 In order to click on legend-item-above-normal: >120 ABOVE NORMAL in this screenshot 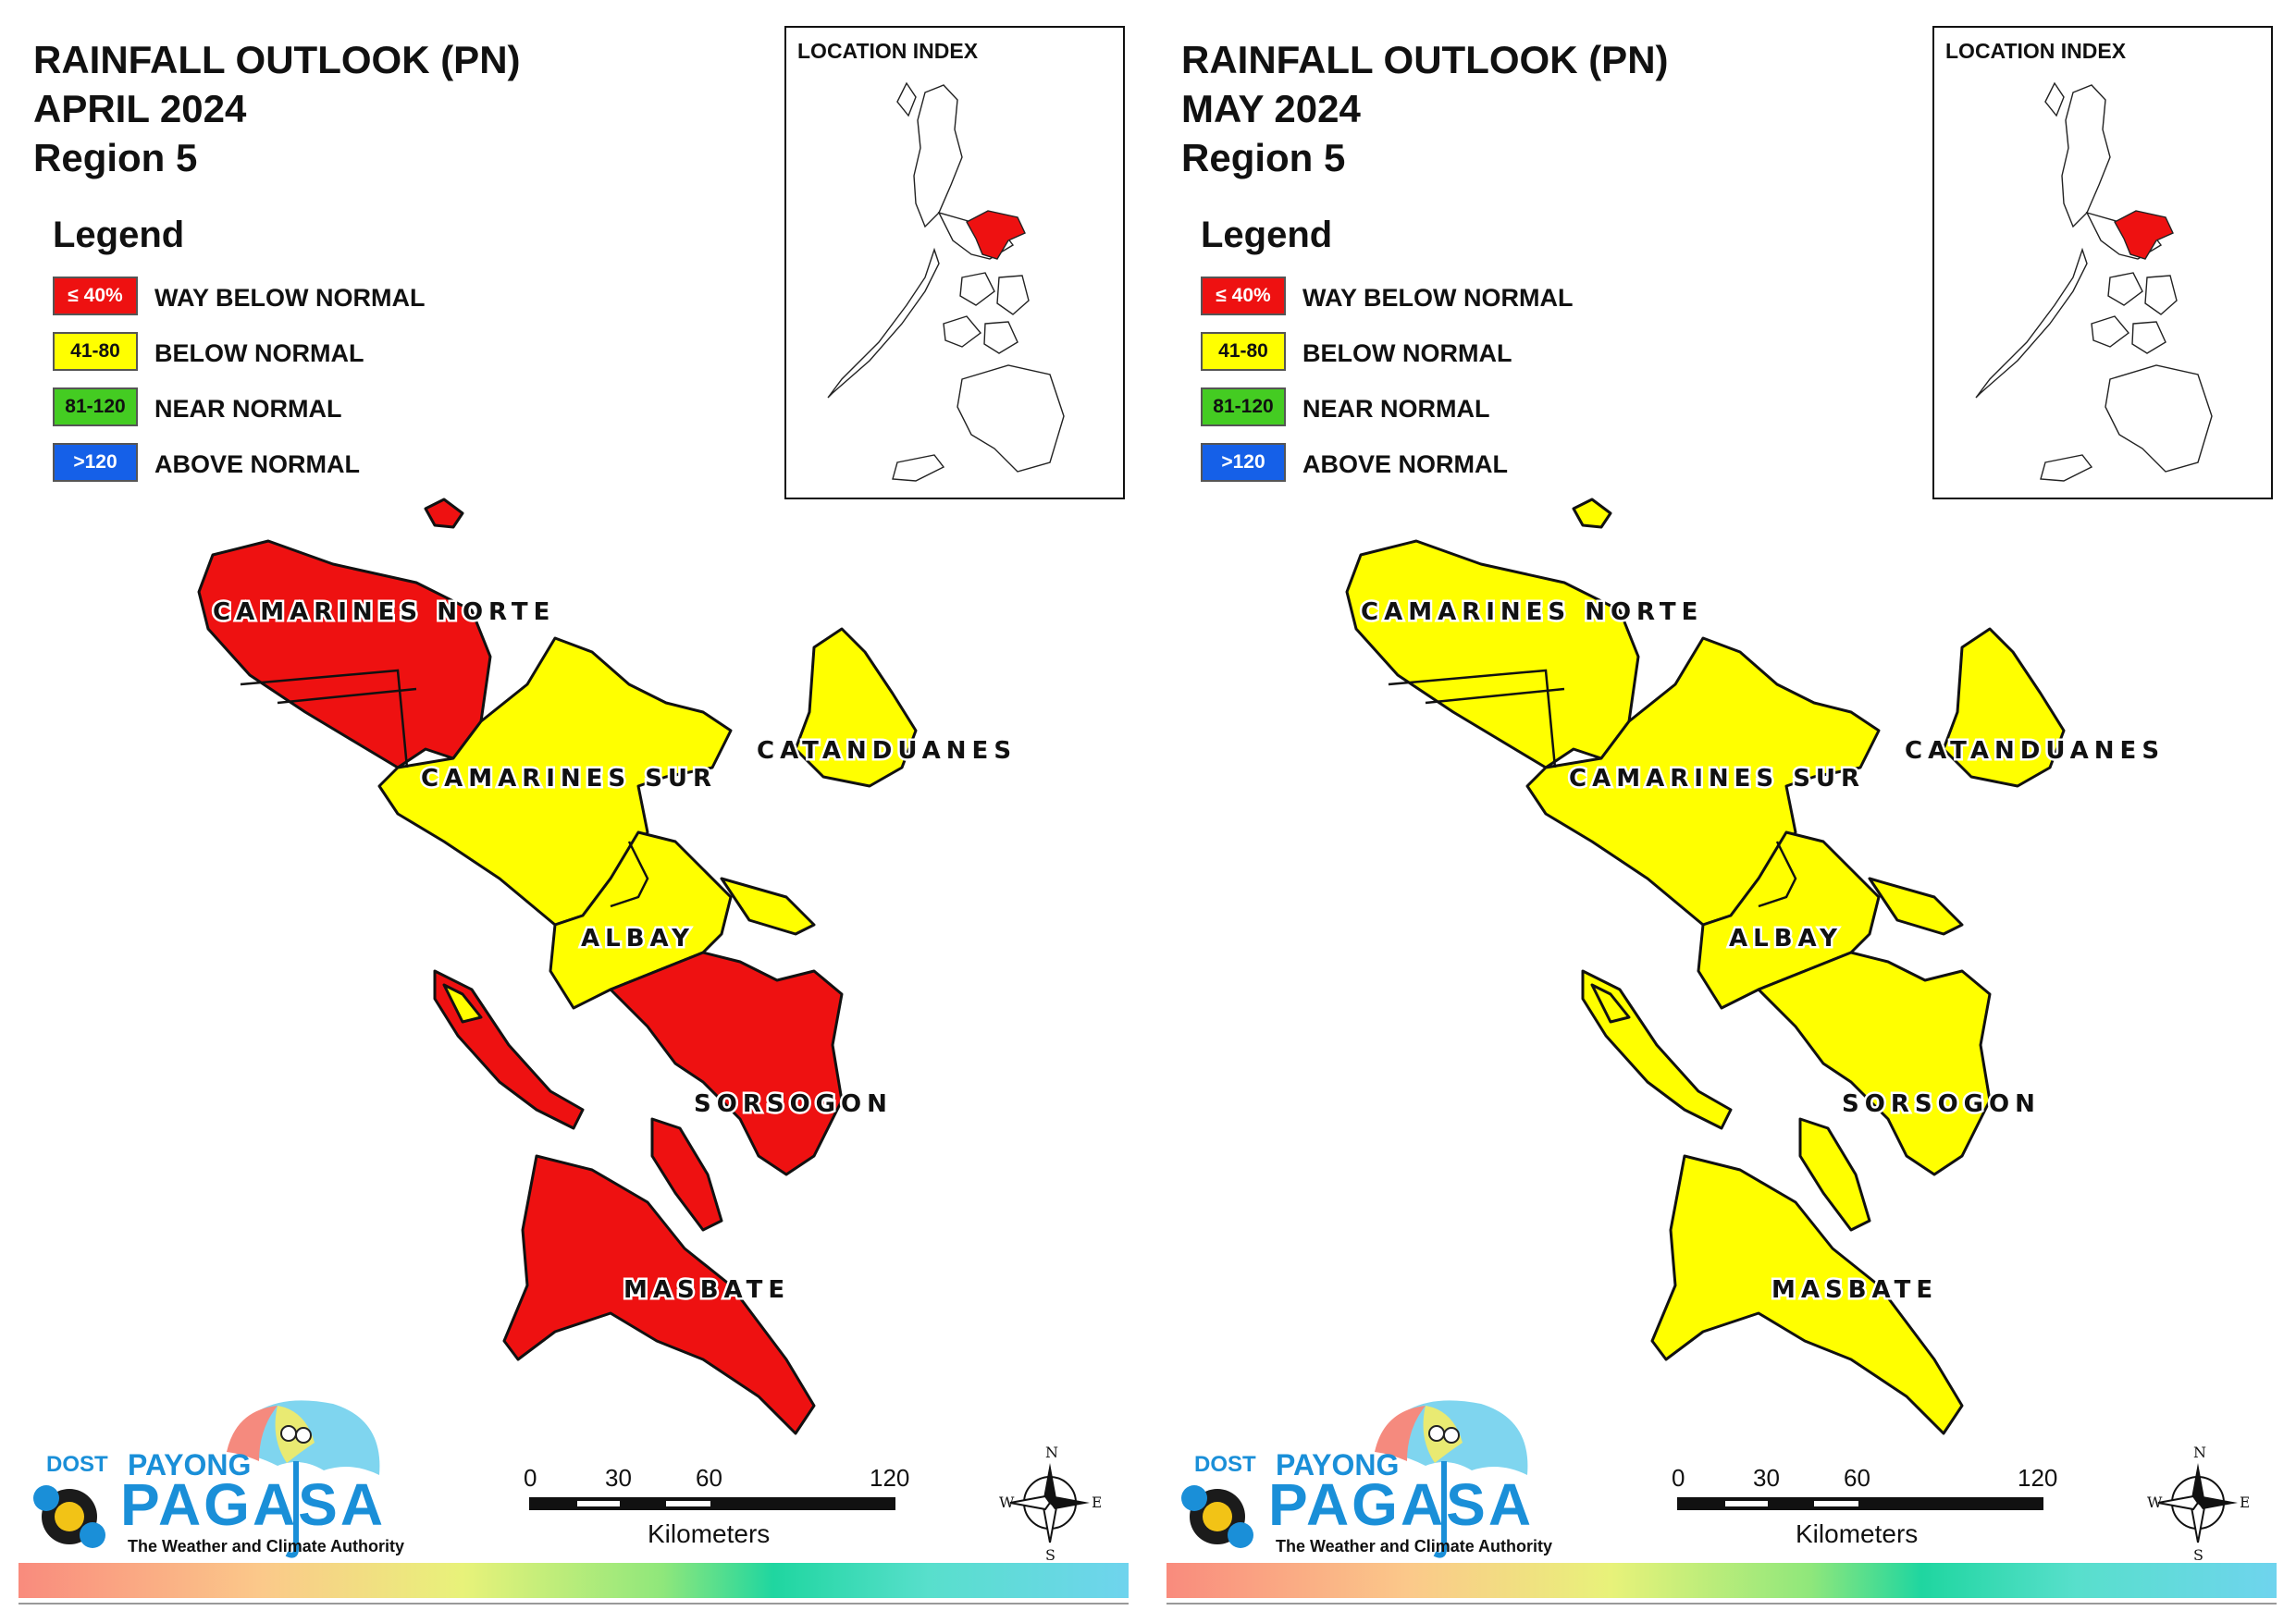, I will do `click(1354, 470)`.